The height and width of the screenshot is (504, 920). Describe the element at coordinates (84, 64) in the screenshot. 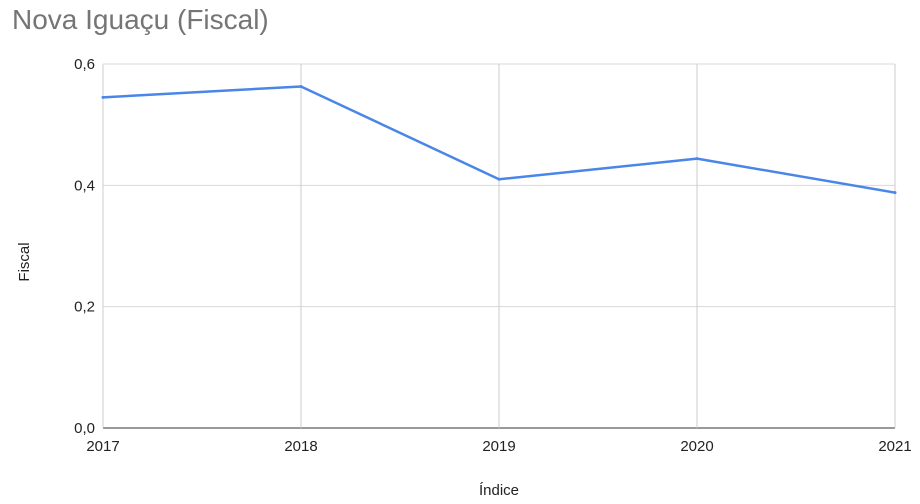

I see `y-tick-label: 0,6` at that location.